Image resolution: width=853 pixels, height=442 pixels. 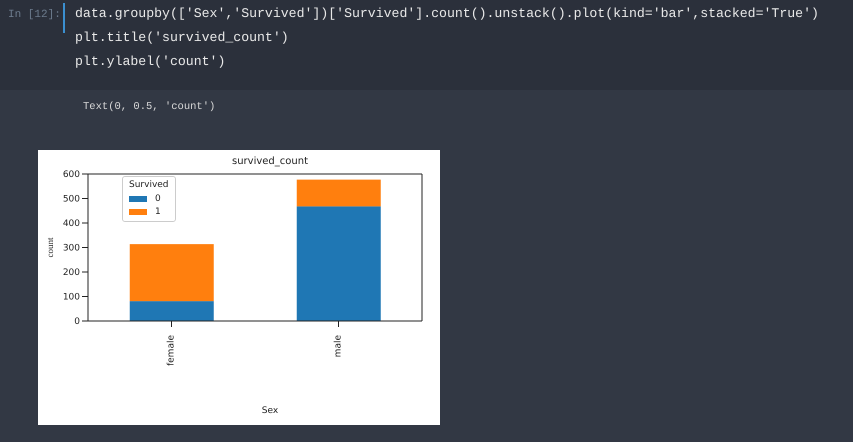 I want to click on y-axis-title: count, so click(x=50, y=247).